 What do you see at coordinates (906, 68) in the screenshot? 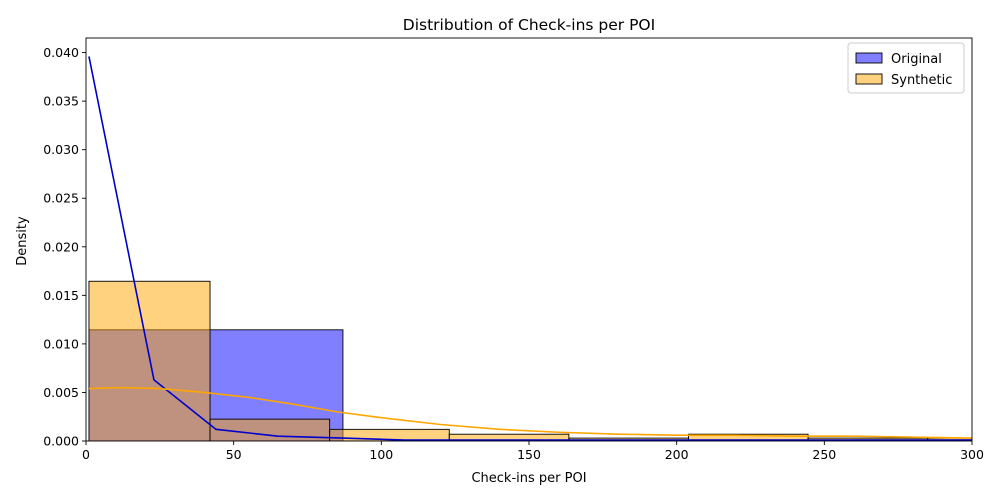
I see `legend: Original Synthetic` at bounding box center [906, 68].